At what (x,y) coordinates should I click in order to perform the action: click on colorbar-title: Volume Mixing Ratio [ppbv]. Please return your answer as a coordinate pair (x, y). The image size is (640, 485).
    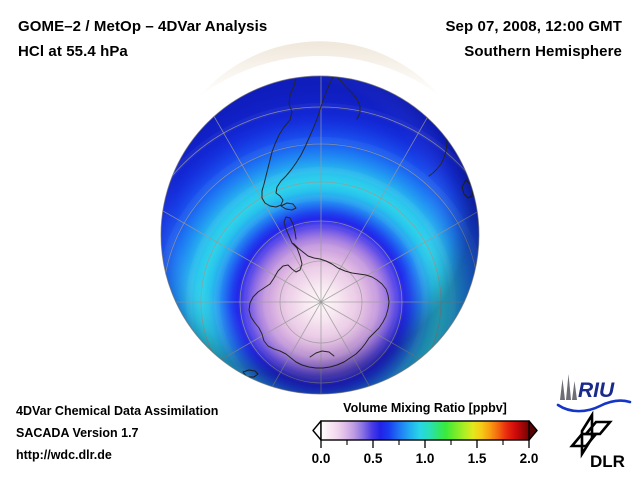
    Looking at the image, I should click on (425, 408).